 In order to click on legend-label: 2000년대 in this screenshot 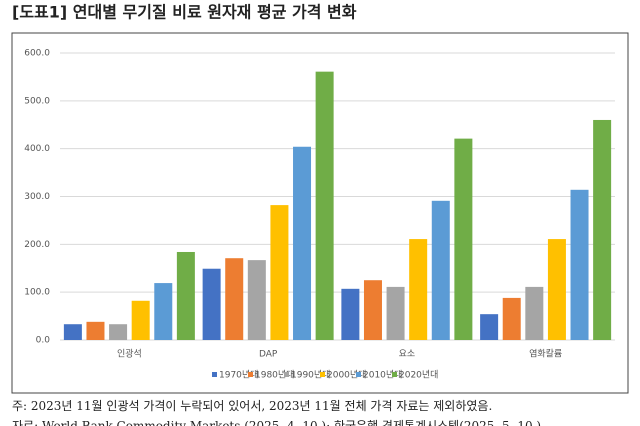, I will do `click(346, 375)`.